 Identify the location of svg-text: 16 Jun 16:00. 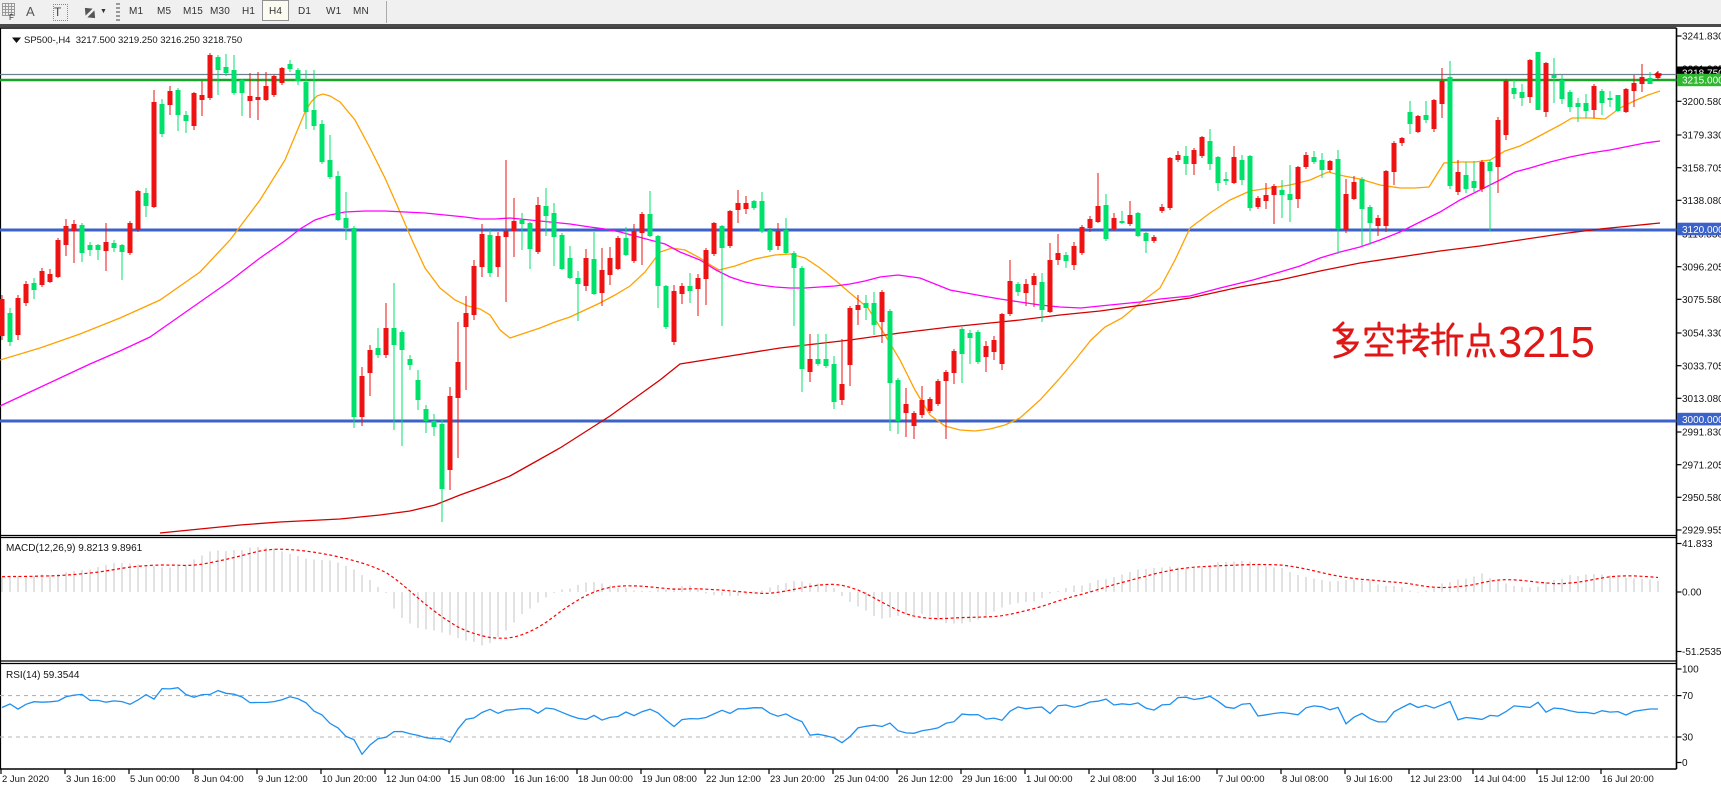
(541, 779).